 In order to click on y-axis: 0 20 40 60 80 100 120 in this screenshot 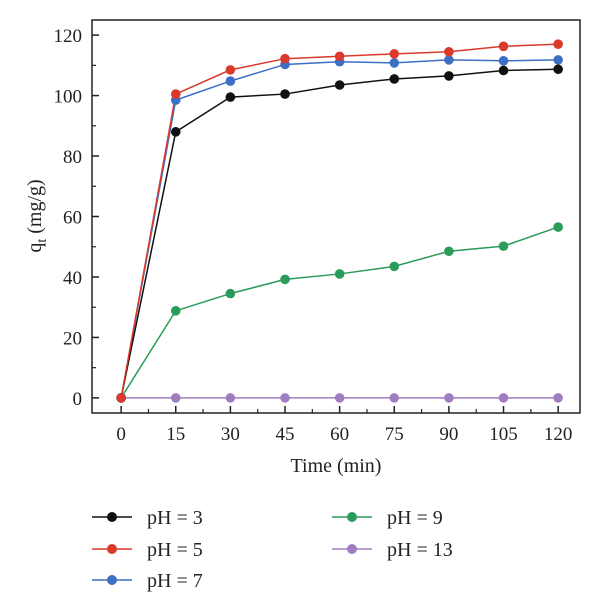, I will do `click(76, 218)`.